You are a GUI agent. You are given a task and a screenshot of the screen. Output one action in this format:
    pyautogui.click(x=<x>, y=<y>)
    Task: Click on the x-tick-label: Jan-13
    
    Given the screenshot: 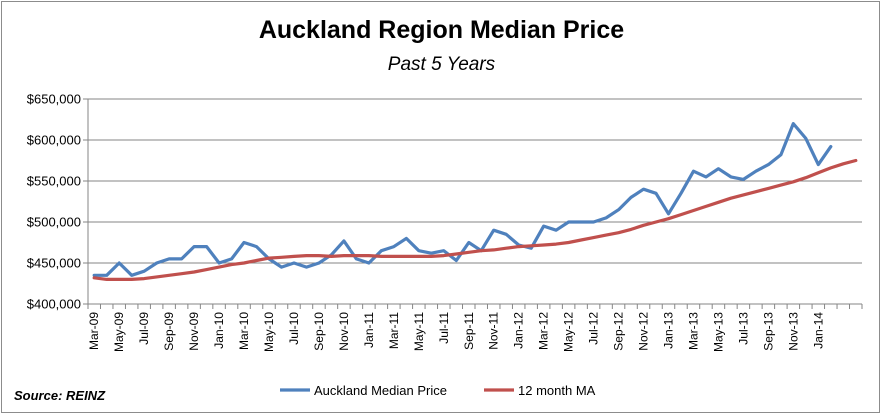 What is the action you would take?
    pyautogui.click(x=669, y=330)
    